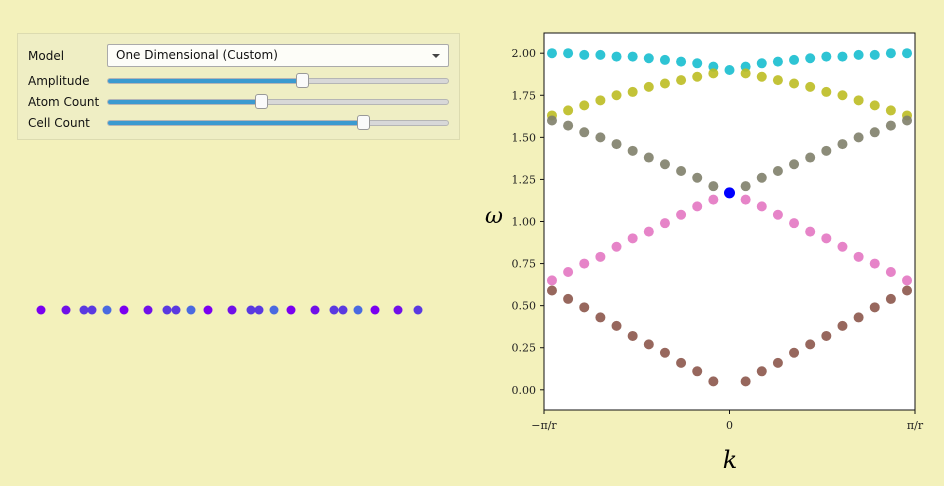 The height and width of the screenshot is (486, 944). Describe the element at coordinates (730, 460) in the screenshot. I see `x-axis-label: k` at that location.